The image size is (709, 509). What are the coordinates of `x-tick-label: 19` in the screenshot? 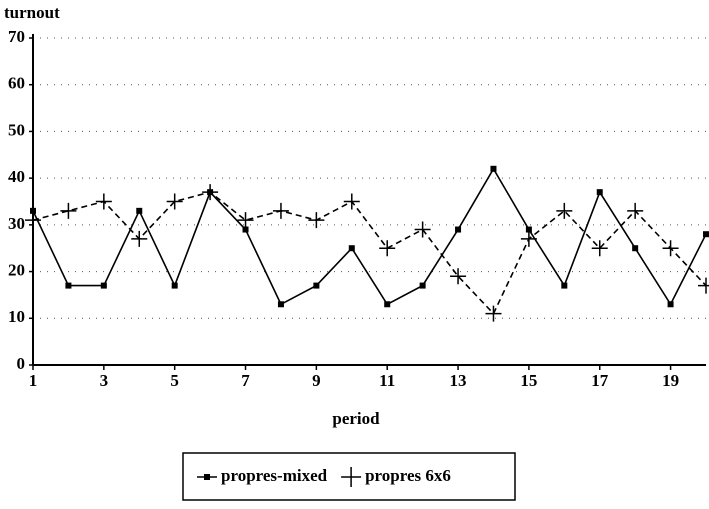 It's located at (670, 380).